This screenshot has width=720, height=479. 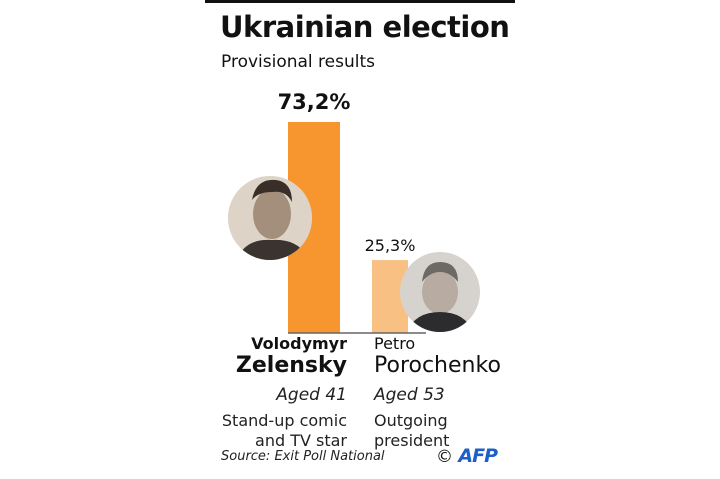 I want to click on last-name: Porochenko, so click(x=437, y=365).